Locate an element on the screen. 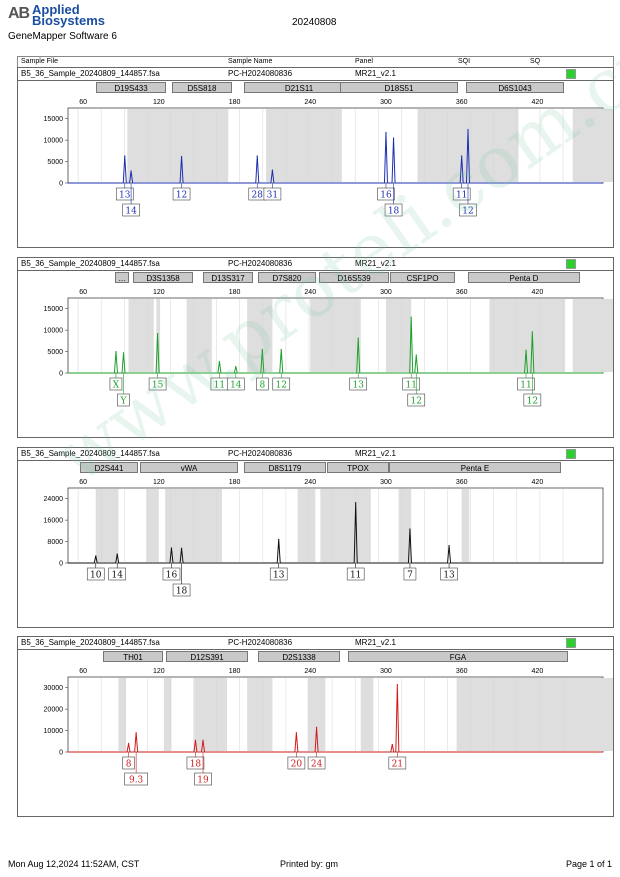 Image resolution: width=620 pixels, height=877 pixels. col-sqi: SQI is located at coordinates (464, 61).